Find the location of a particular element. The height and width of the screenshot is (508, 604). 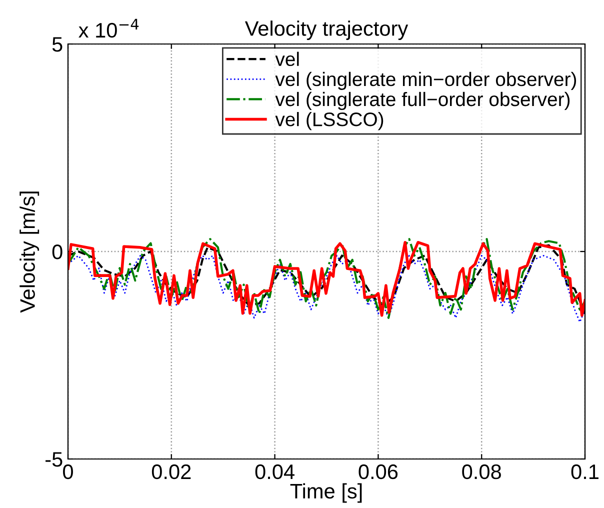

x-tick-label: 0.04 is located at coordinates (274, 472).